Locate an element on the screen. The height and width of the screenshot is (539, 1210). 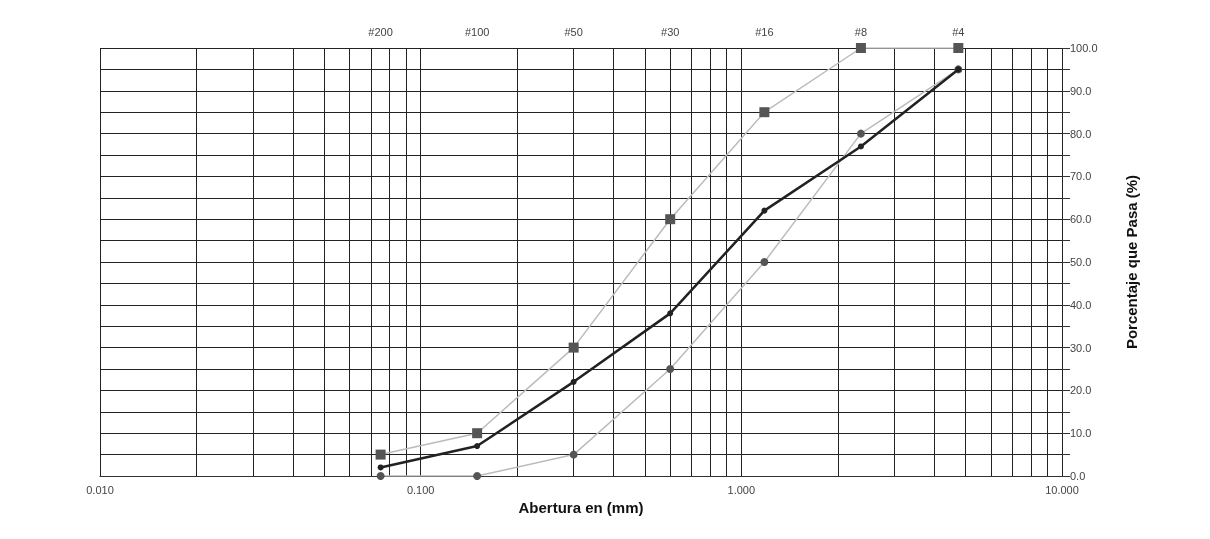
text: #4 is located at coordinates (958, 32).